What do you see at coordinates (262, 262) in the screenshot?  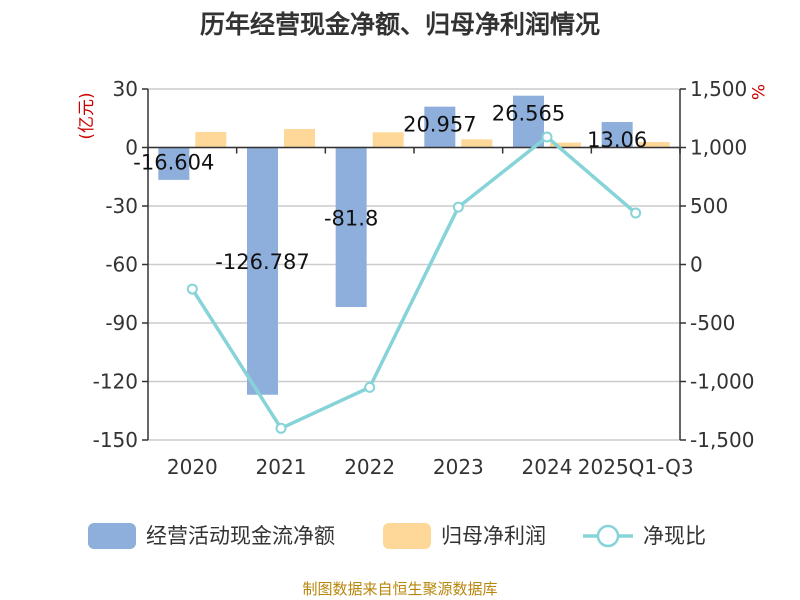 I see `data-label: -126.787` at bounding box center [262, 262].